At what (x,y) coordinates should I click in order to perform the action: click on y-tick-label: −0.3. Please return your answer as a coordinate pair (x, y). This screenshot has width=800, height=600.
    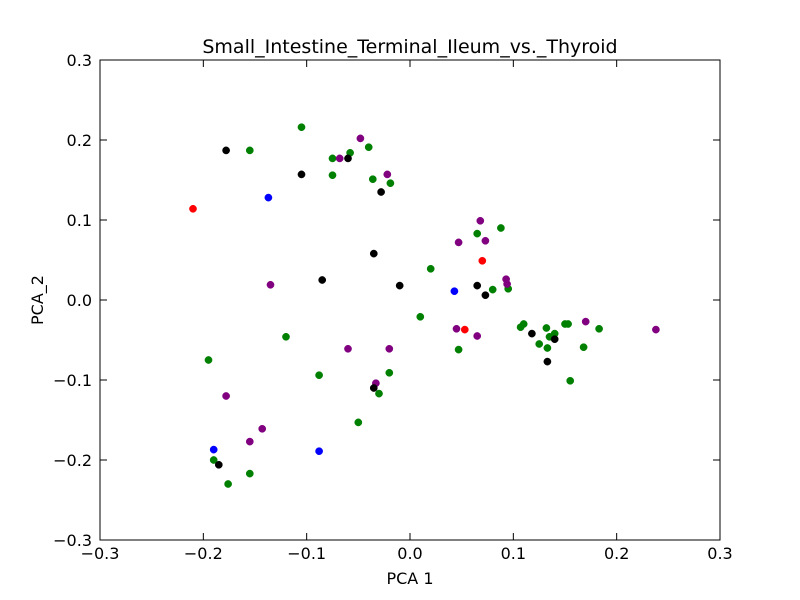
    Looking at the image, I should click on (72, 540).